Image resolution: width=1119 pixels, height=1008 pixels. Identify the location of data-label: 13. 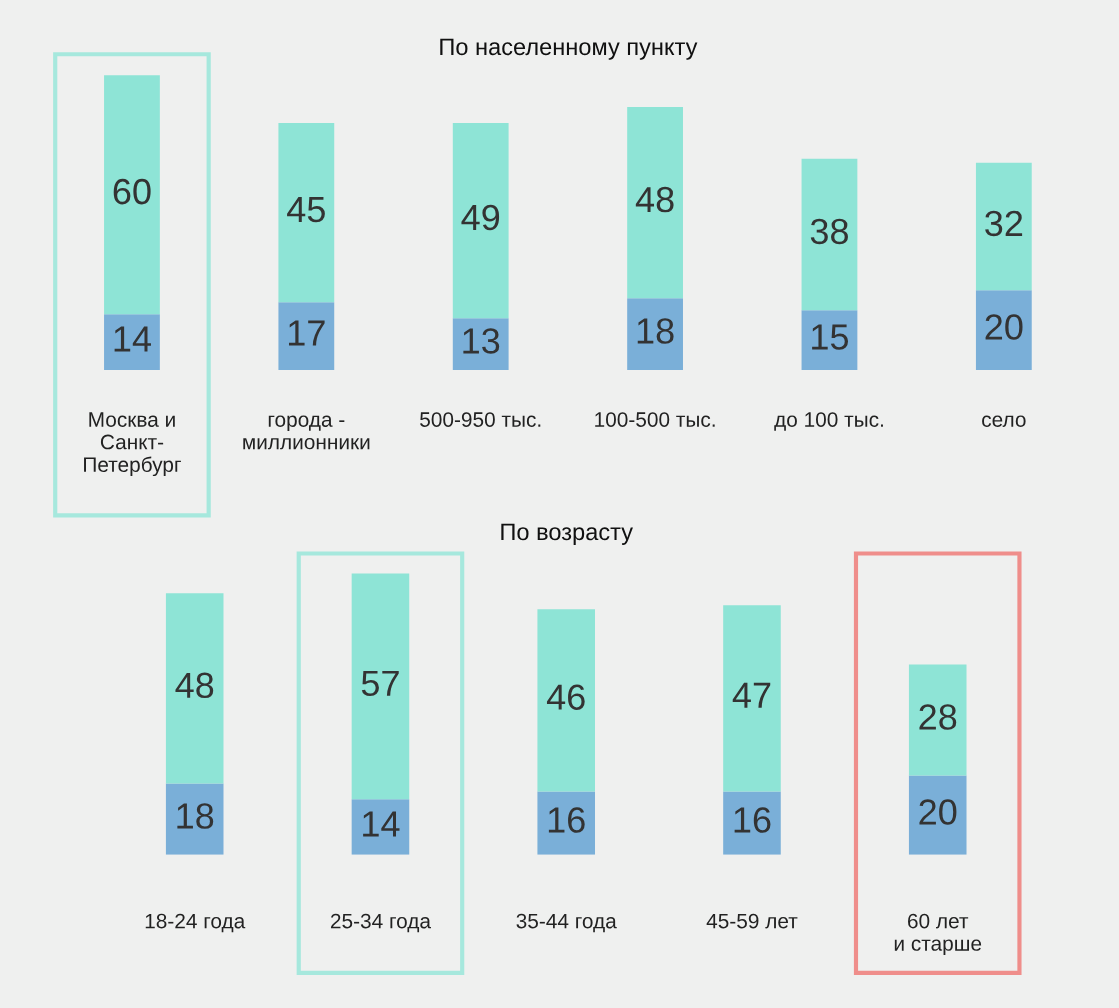
(481, 341).